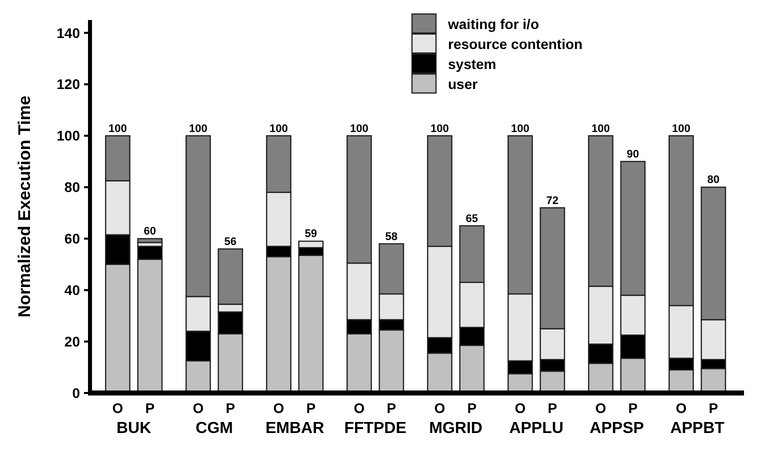 This screenshot has width=760, height=453. What do you see at coordinates (76, 392) in the screenshot?
I see `y-tick-label: 0` at bounding box center [76, 392].